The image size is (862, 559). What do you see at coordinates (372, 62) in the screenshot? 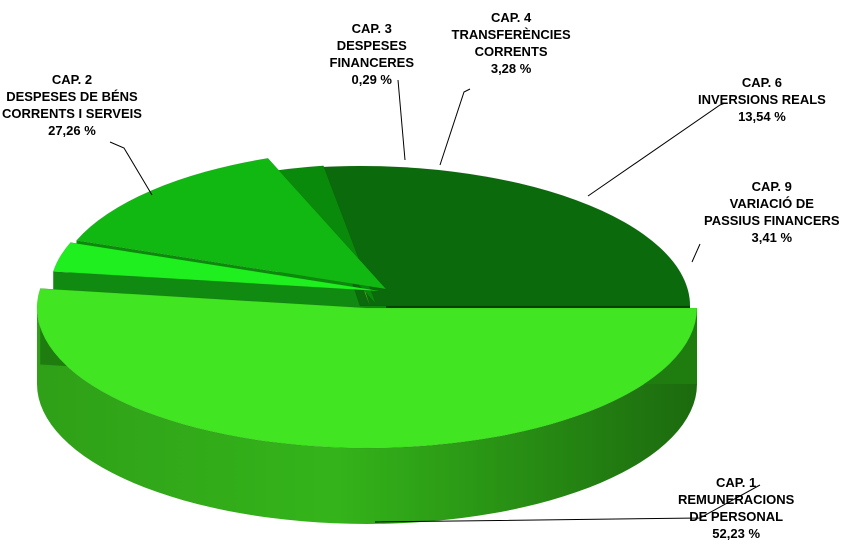
I see `data-label-line: FINANCERES` at bounding box center [372, 62].